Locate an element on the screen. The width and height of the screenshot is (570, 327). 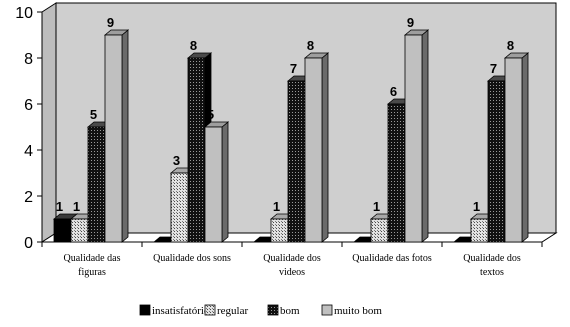
data-label: 3 is located at coordinates (176, 160).